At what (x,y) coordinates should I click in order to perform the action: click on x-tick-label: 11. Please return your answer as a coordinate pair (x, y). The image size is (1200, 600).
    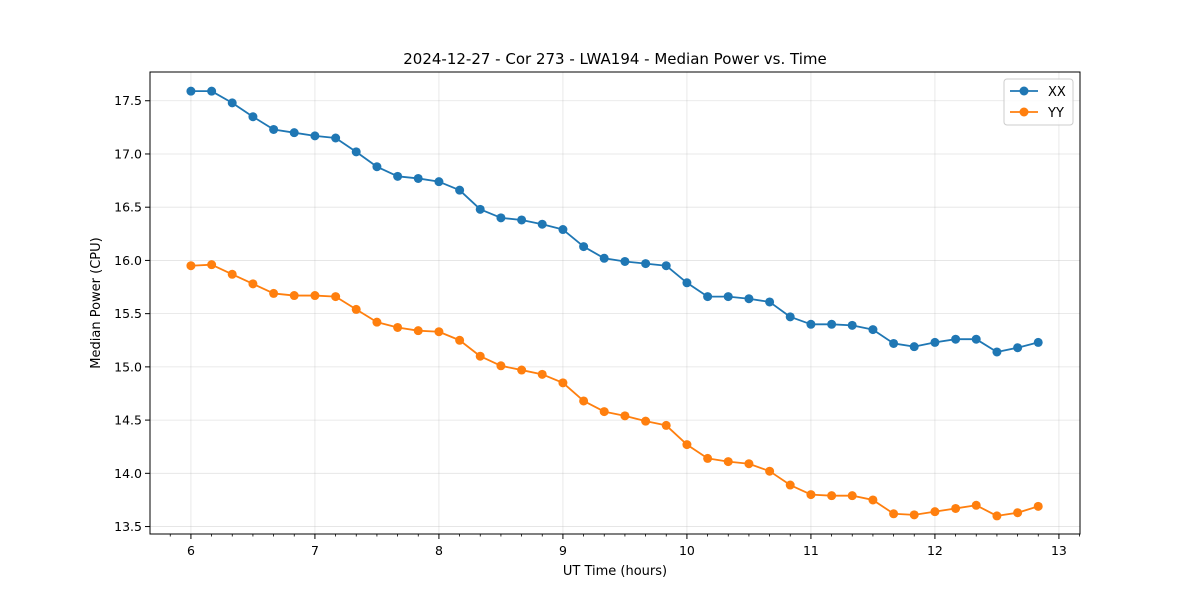
    Looking at the image, I should click on (811, 550).